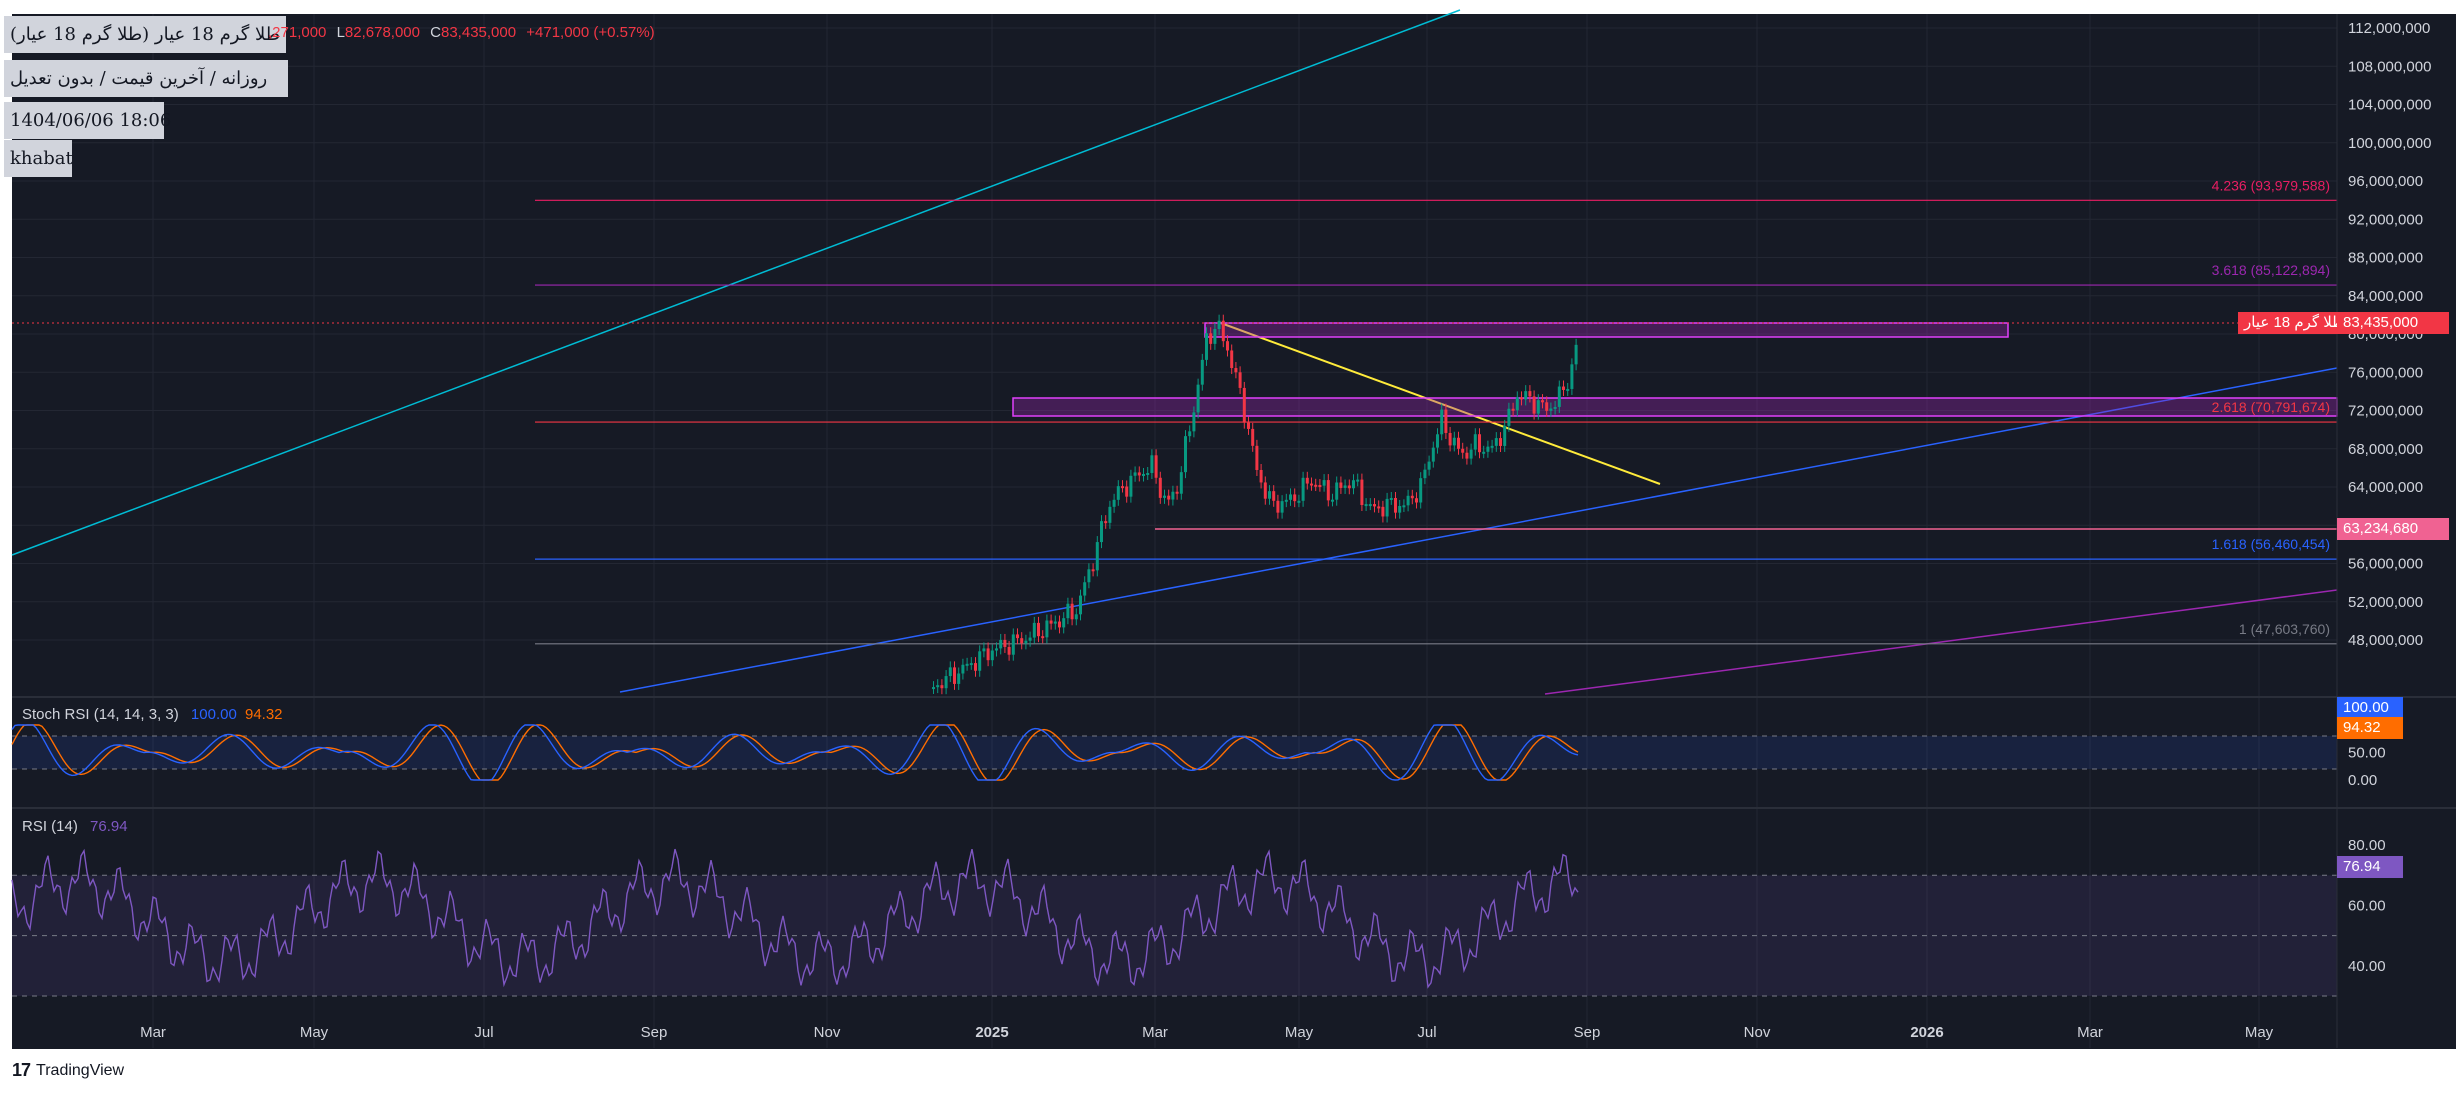 Image resolution: width=2456 pixels, height=1093 pixels. I want to click on close-label: C, so click(435, 32).